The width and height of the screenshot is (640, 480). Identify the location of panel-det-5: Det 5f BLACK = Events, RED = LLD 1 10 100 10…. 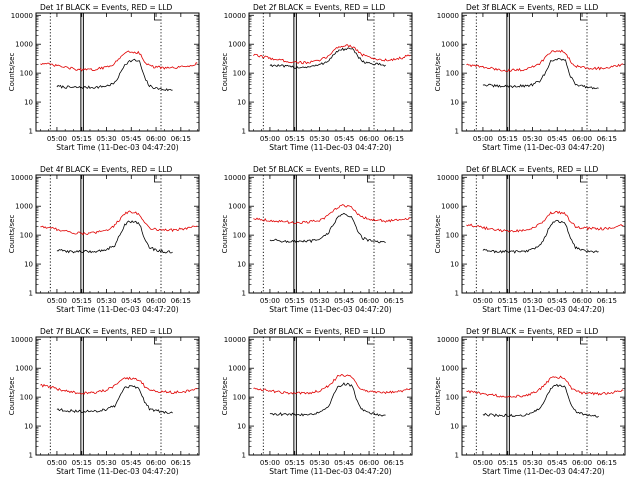
(317, 239).